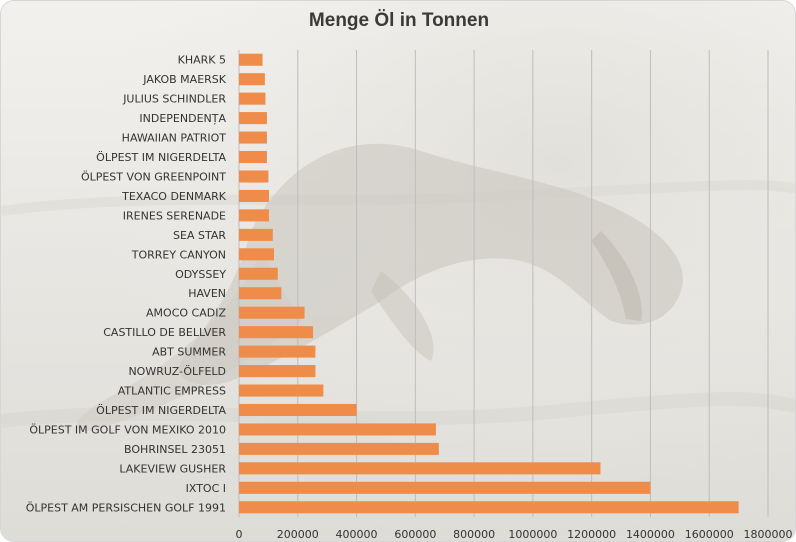  I want to click on category-label: JULIUS SCHINDLER, so click(174, 99).